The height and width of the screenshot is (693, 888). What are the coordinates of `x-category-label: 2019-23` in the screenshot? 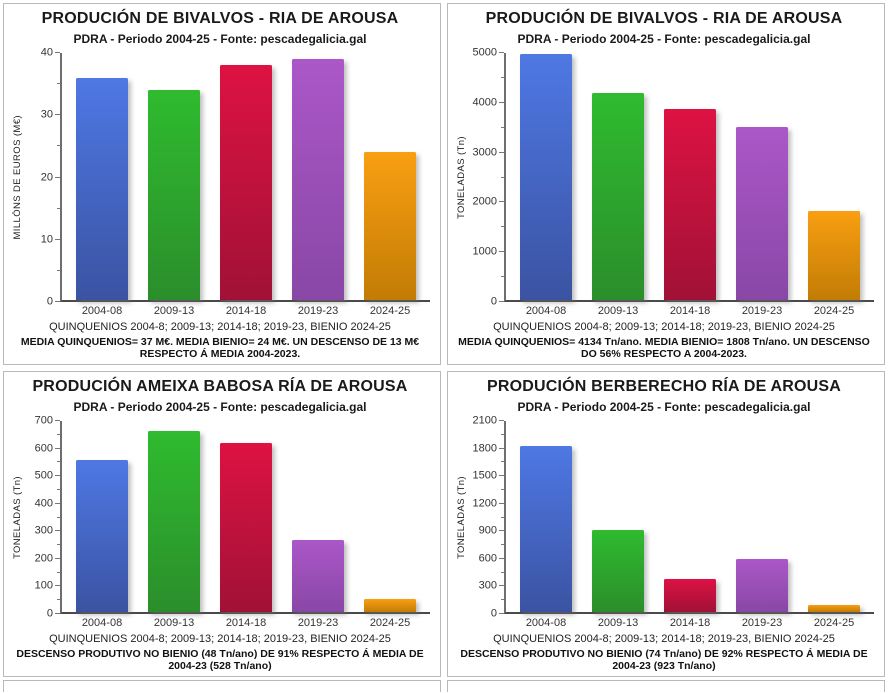 It's located at (762, 311).